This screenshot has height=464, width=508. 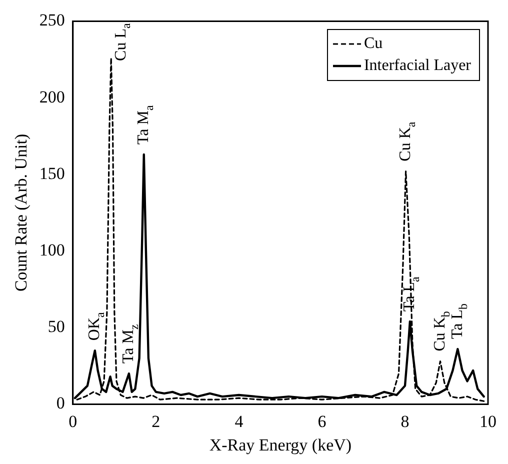 I want to click on x-tick-label: 8, so click(x=405, y=421).